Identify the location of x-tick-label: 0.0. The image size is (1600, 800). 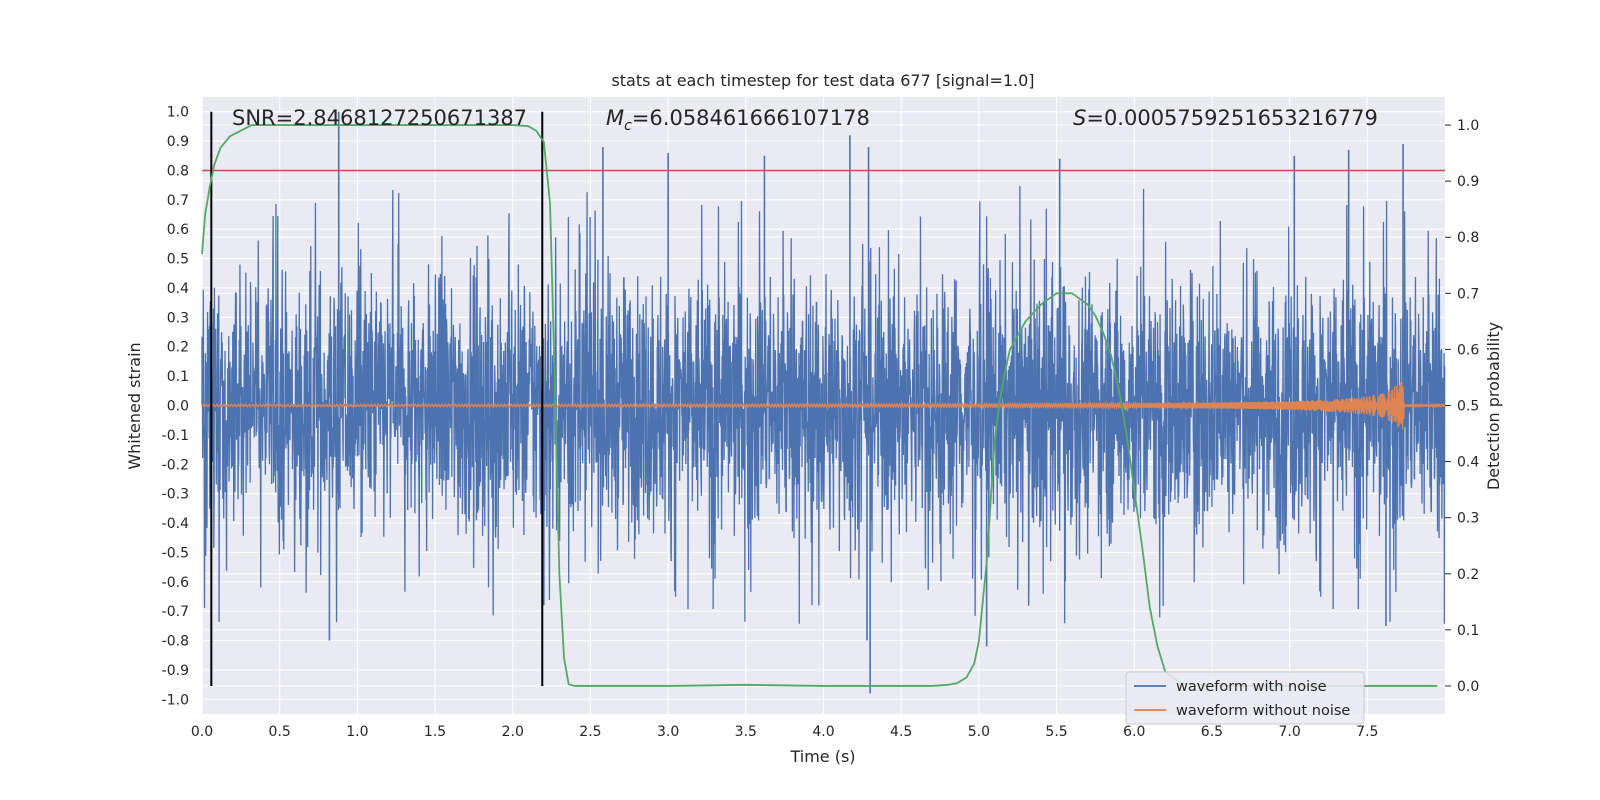
(202, 732).